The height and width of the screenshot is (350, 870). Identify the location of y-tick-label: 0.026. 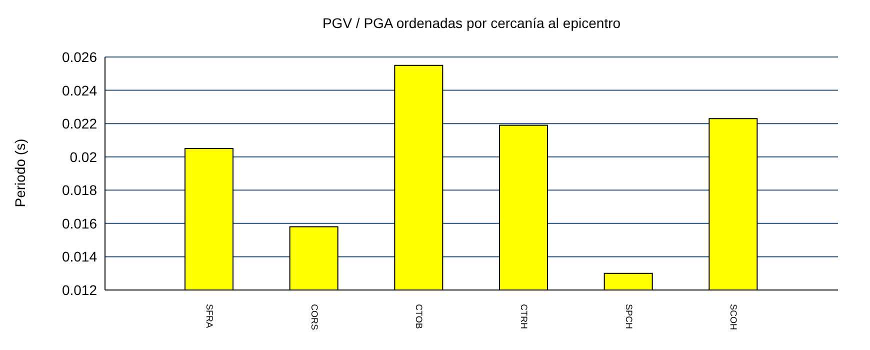
(80, 56).